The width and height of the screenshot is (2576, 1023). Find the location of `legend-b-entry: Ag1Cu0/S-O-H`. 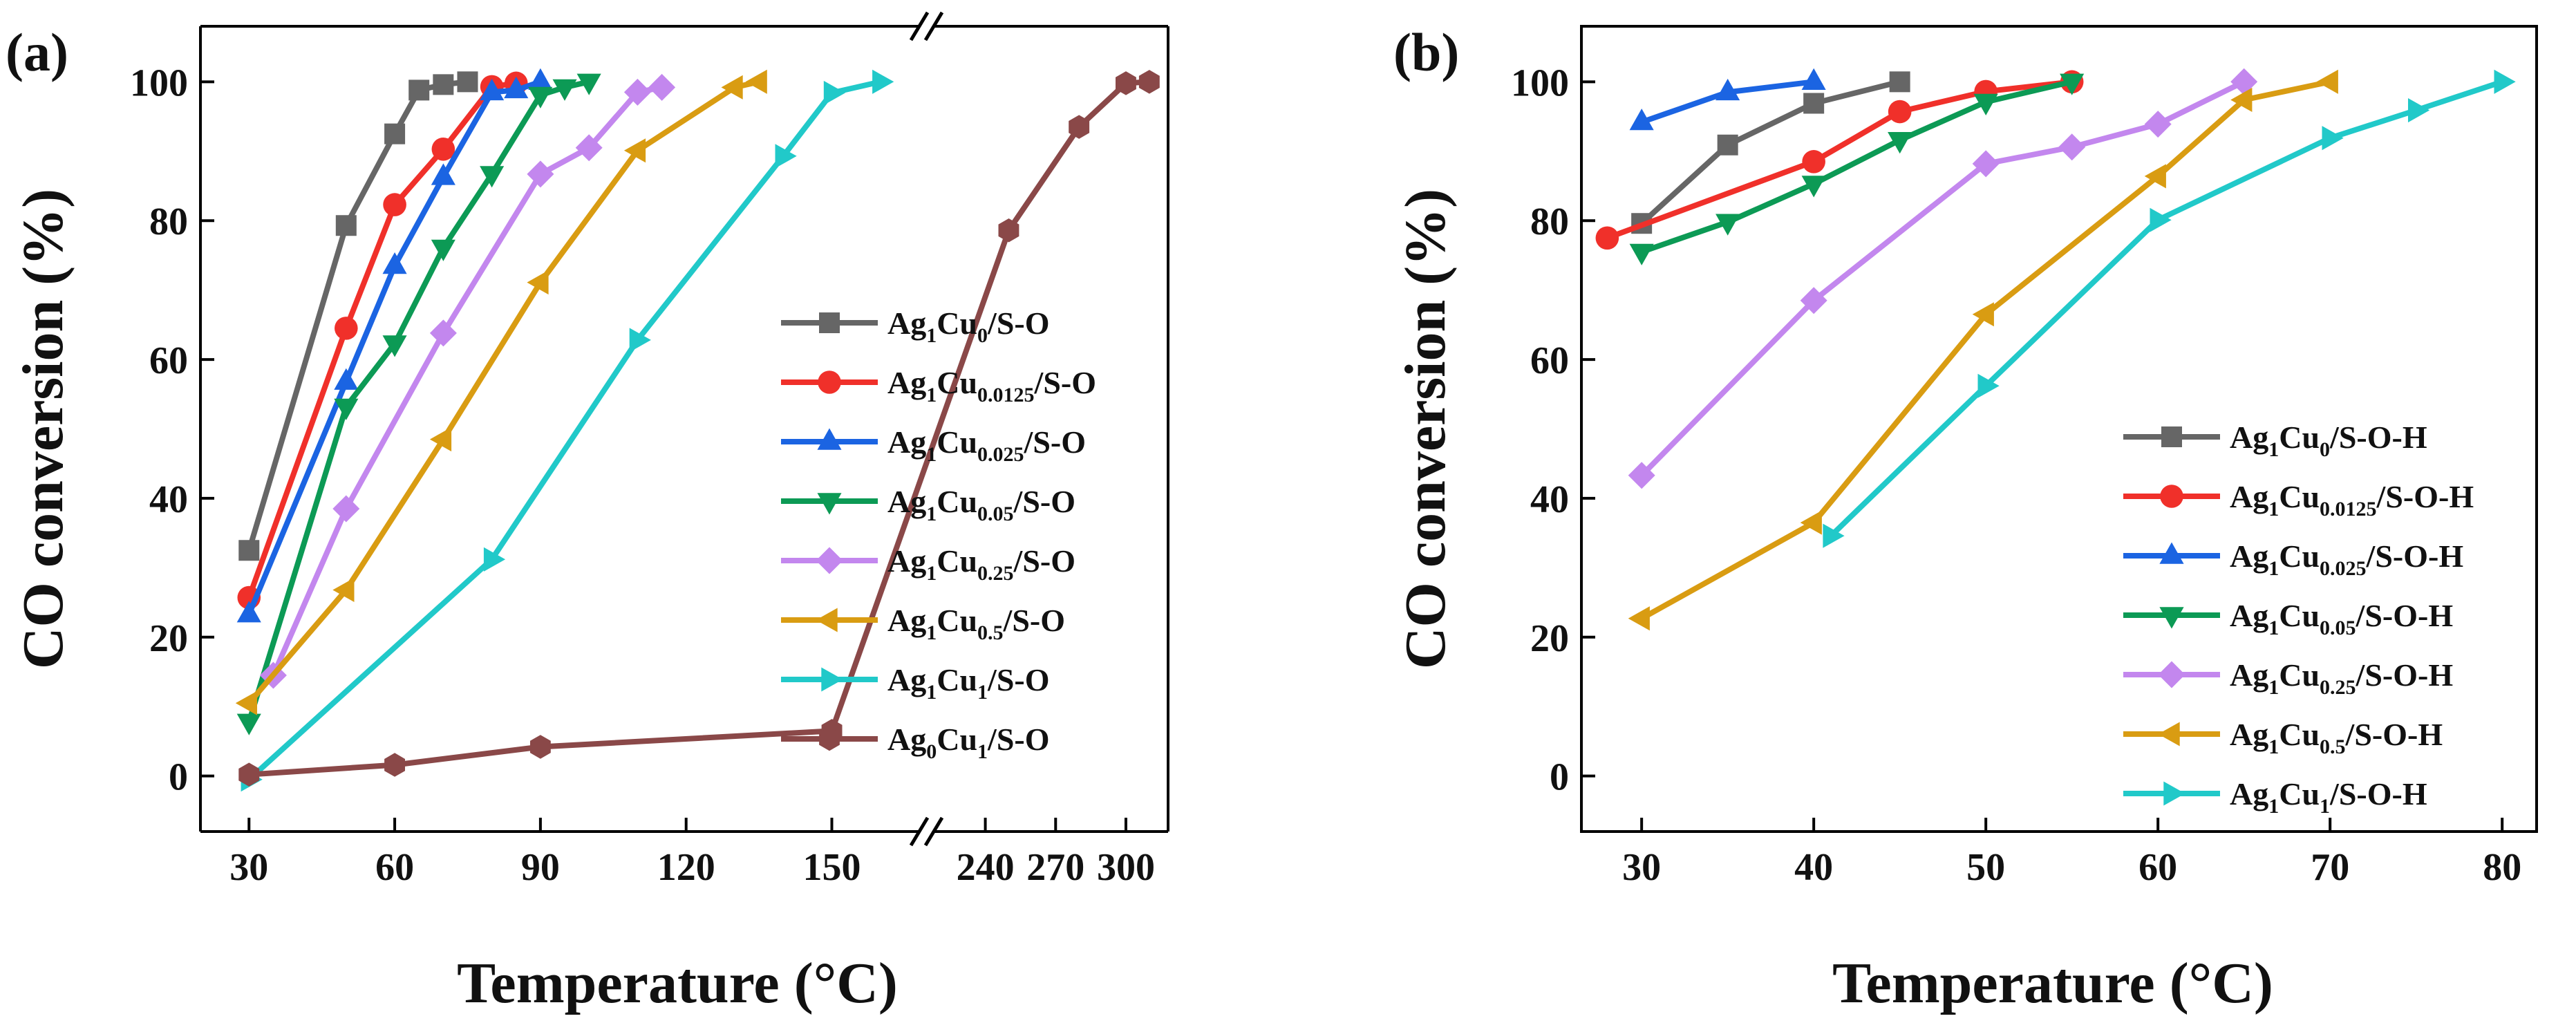

legend-b-entry: Ag1Cu0/S-O-H is located at coordinates (2275, 440).